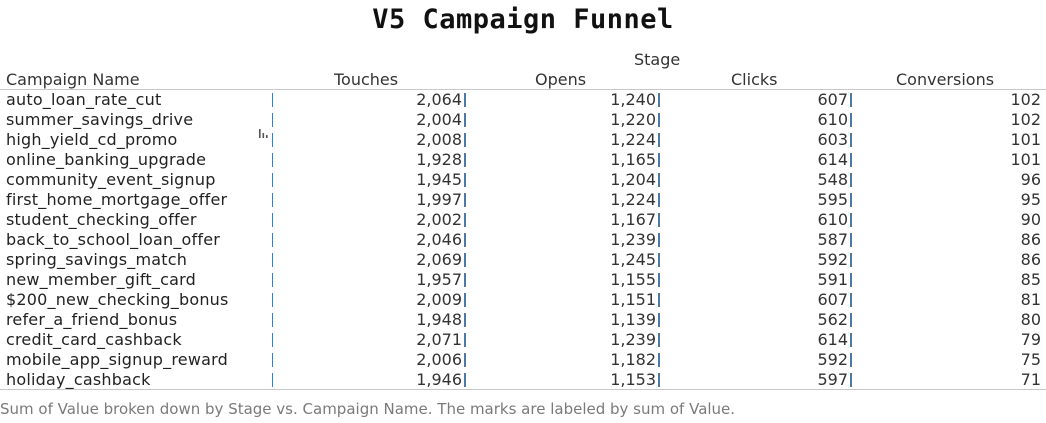 Image resolution: width=1046 pixels, height=423 pixels. I want to click on table-row: new_member_gift_card 1,957 1,155 591 85, so click(523, 280).